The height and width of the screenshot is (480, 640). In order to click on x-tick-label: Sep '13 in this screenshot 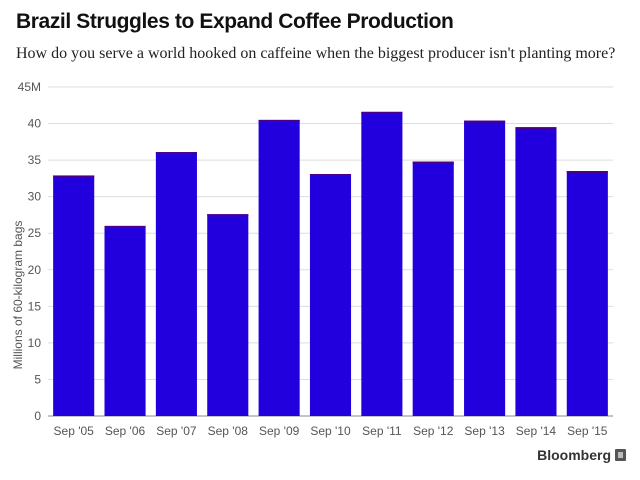, I will do `click(484, 431)`.